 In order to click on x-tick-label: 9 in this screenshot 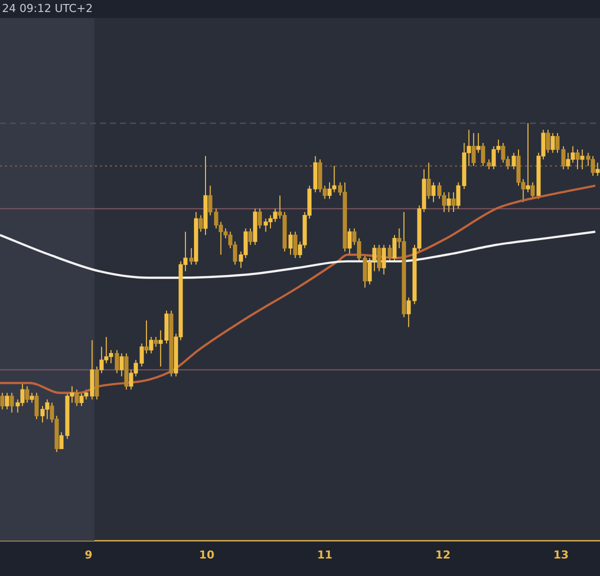, I will do `click(88, 555)`.